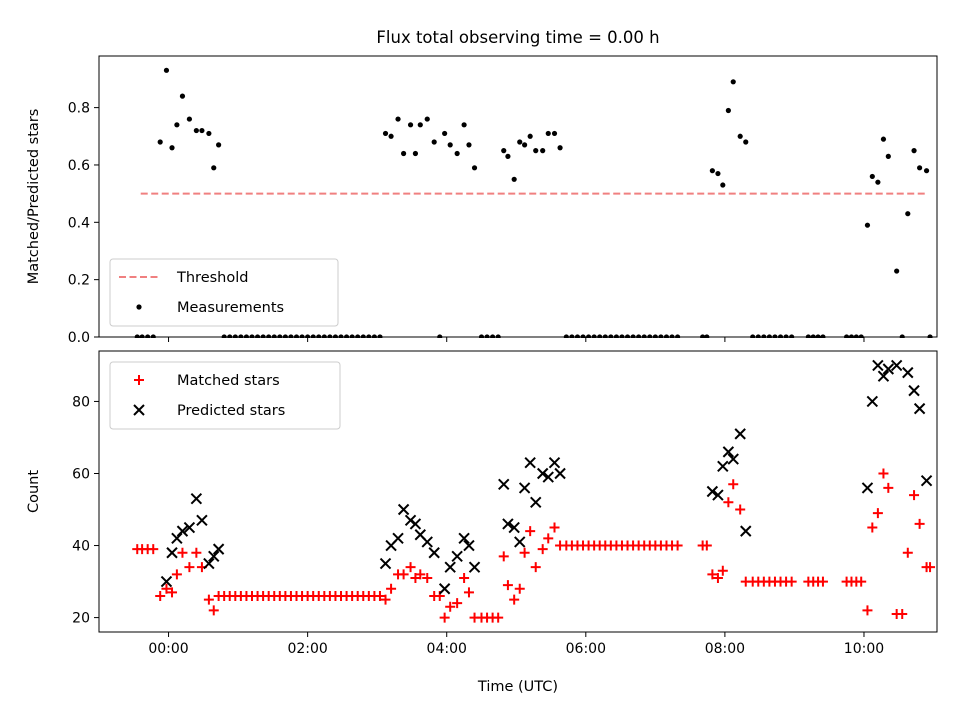 This screenshot has height=720, width=960. I want to click on y-tick-label: 0.4, so click(79, 223).